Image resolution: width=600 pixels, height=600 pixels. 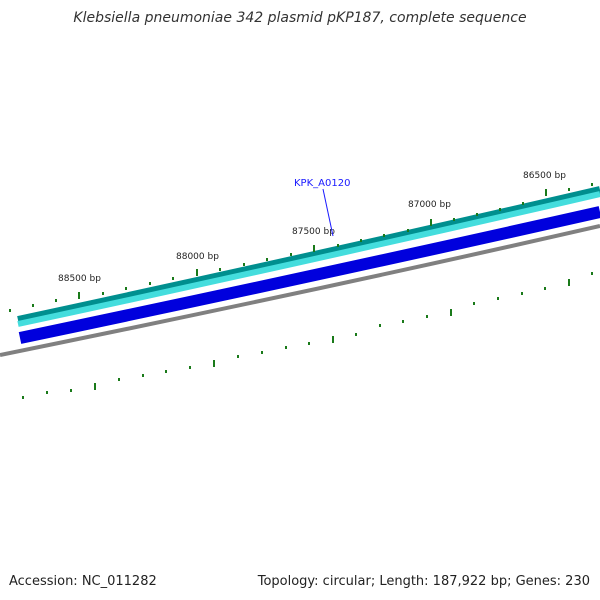 What do you see at coordinates (79, 279) in the screenshot?
I see `tick-label-88500: 88500 bp` at bounding box center [79, 279].